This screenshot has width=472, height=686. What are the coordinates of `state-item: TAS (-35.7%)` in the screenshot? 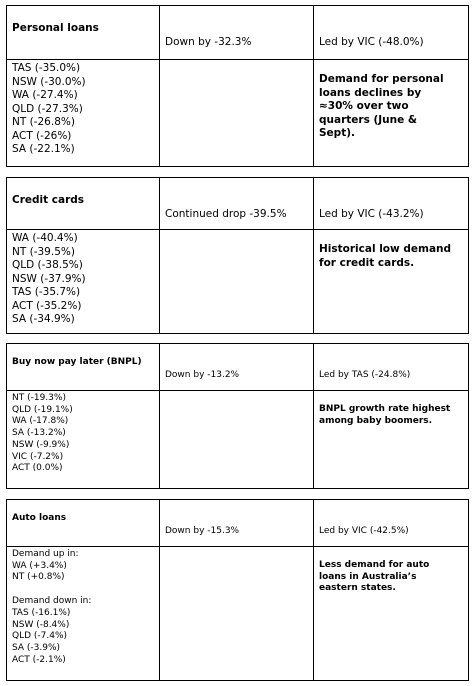 It's located at (46, 292).